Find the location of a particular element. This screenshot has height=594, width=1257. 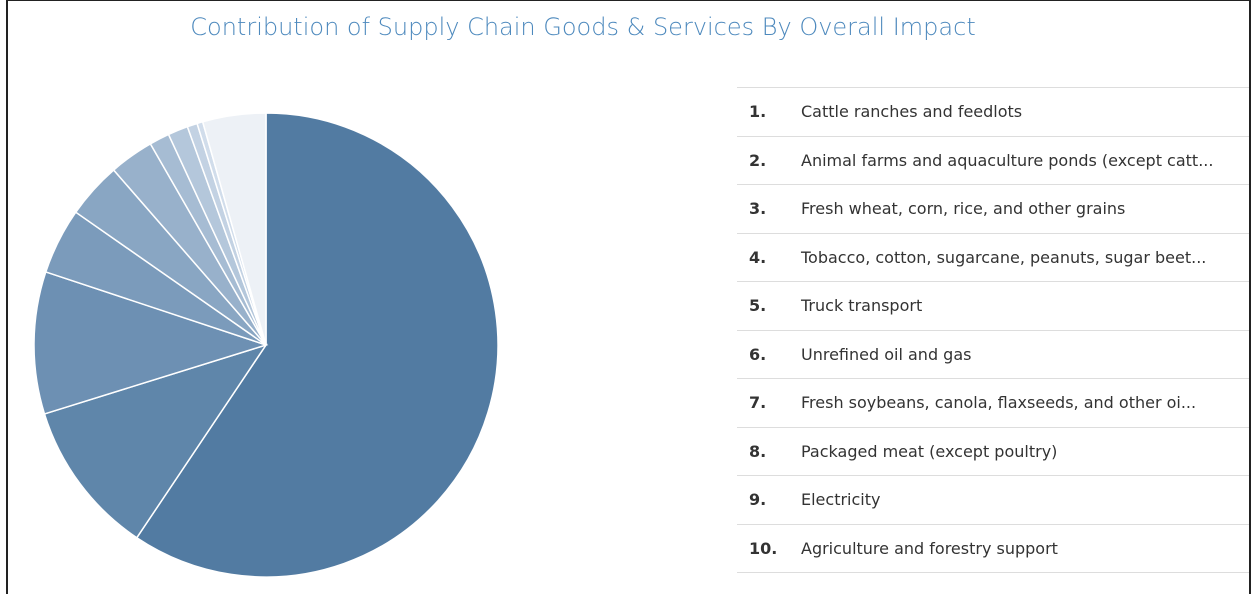

legend-row: 1. Cattle ranches and feedlots is located at coordinates (993, 112).